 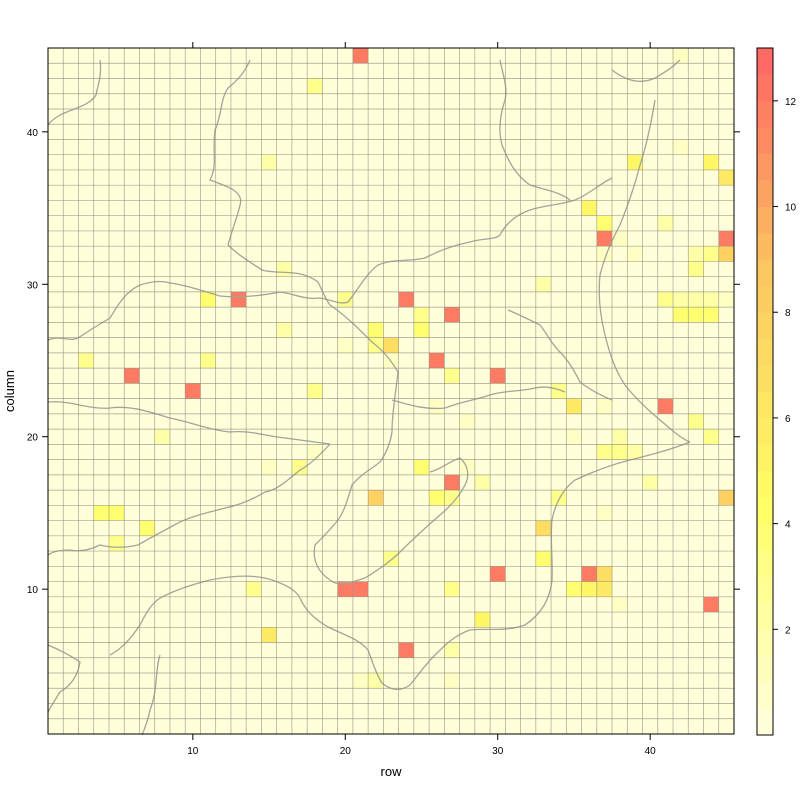 What do you see at coordinates (788, 419) in the screenshot?
I see `colorbar-tick-label: 6` at bounding box center [788, 419].